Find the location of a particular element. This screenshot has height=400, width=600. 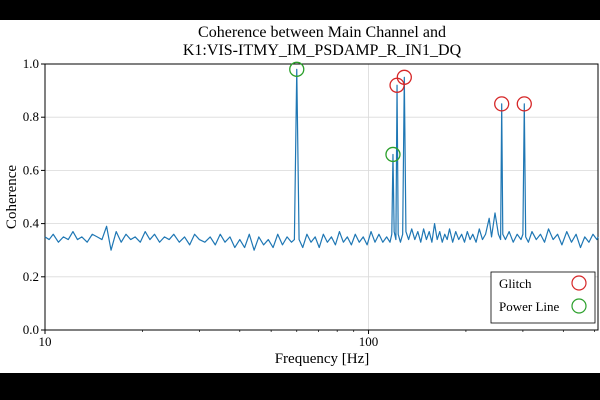

legend-box is located at coordinates (543, 297).